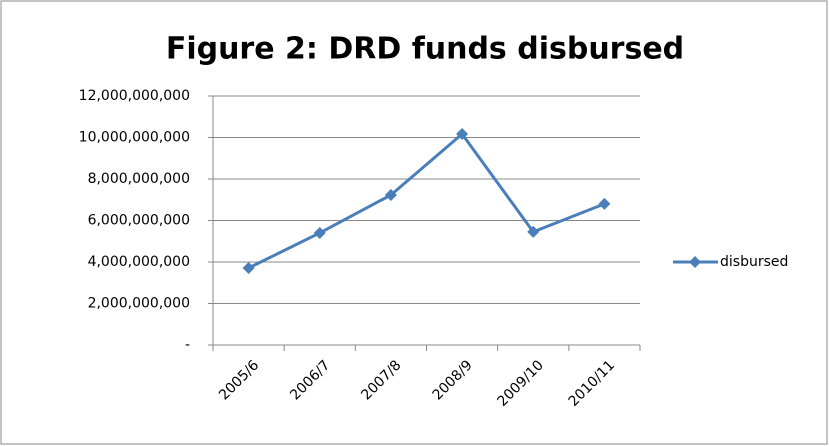 This screenshot has height=446, width=829. Describe the element at coordinates (695, 262) in the screenshot. I see `legend-marker` at that location.